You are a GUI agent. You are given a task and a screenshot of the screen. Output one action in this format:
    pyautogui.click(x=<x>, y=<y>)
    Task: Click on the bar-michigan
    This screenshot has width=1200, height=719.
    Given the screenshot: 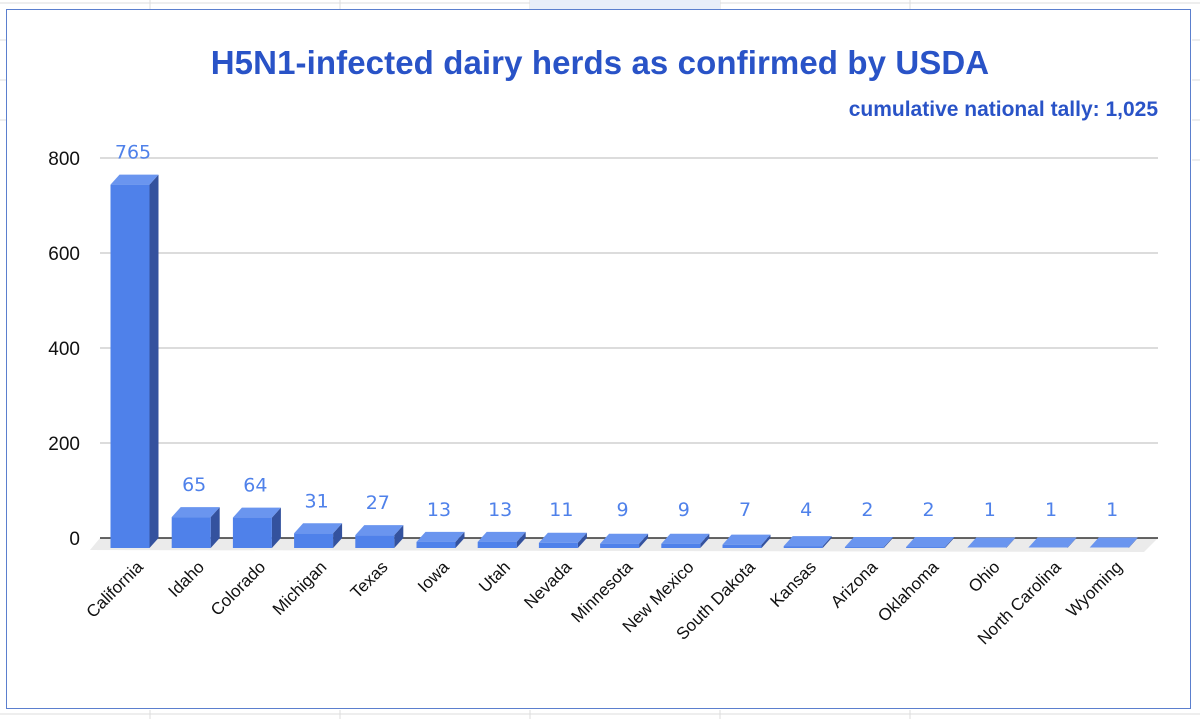 What is the action you would take?
    pyautogui.click(x=318, y=535)
    